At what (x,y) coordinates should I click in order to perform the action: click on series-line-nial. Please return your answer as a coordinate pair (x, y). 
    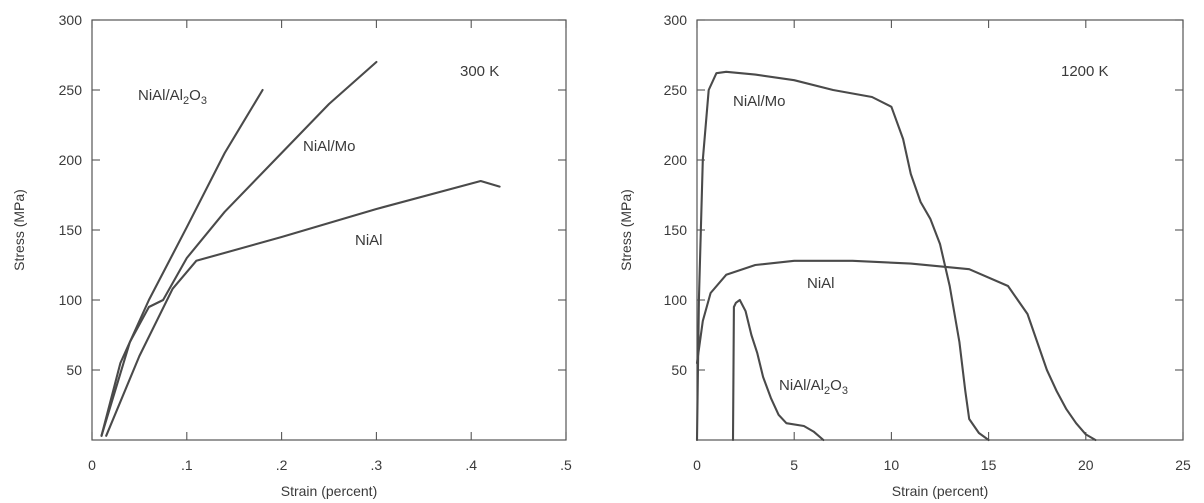
    Looking at the image, I should click on (896, 350).